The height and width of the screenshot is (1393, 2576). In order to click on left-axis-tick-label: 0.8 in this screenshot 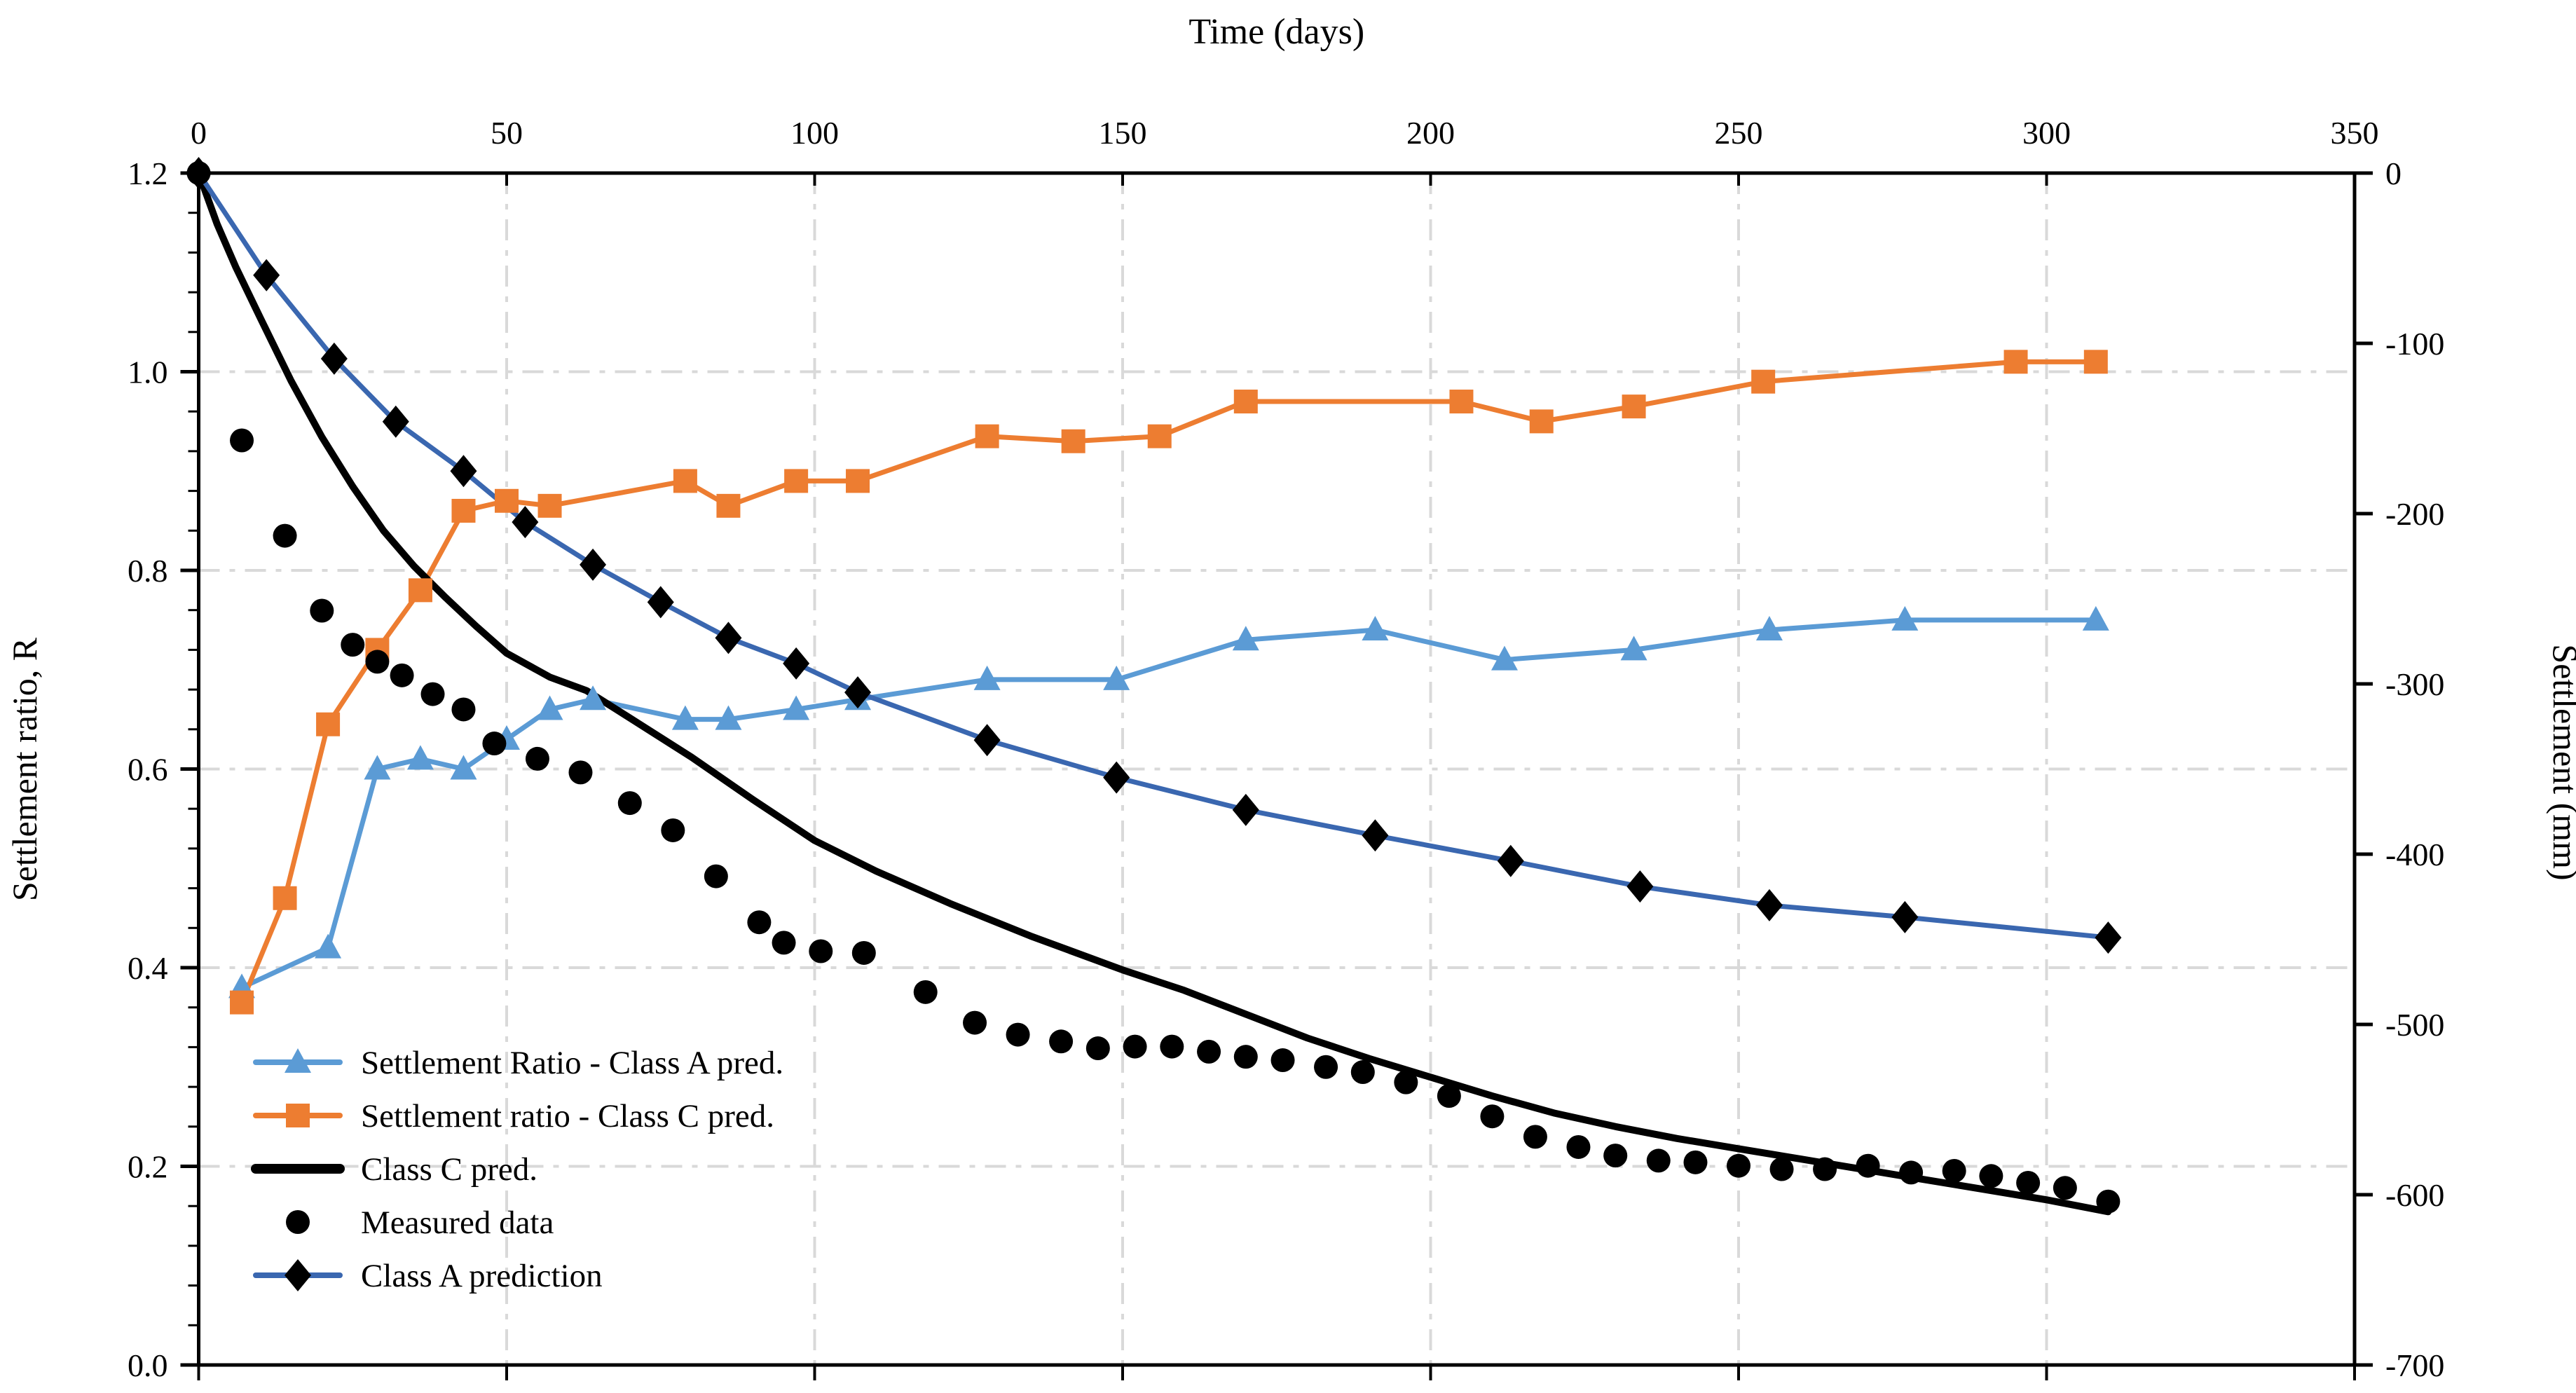, I will do `click(148, 571)`.